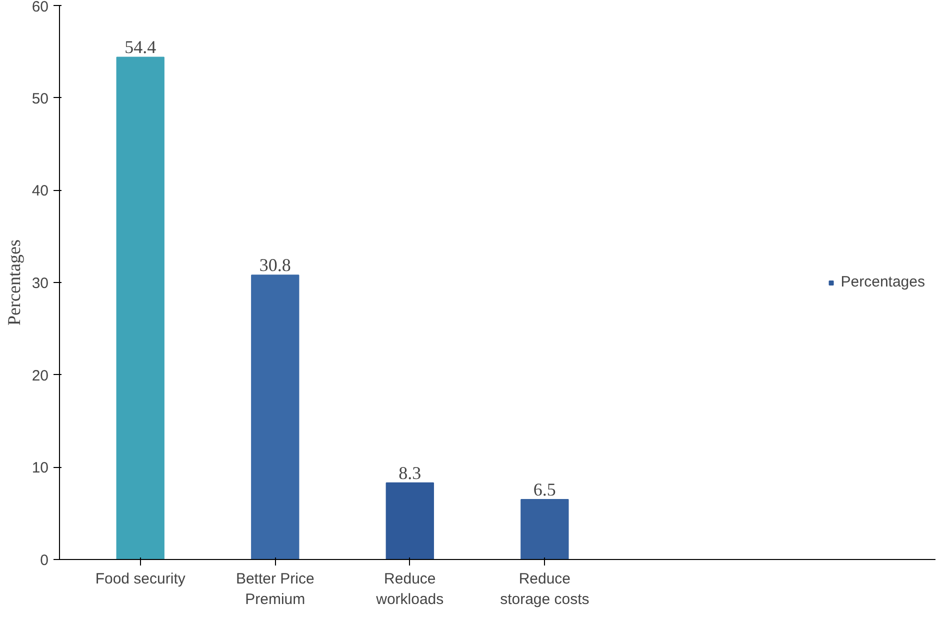  I want to click on y-tick-label: 0, so click(44, 560).